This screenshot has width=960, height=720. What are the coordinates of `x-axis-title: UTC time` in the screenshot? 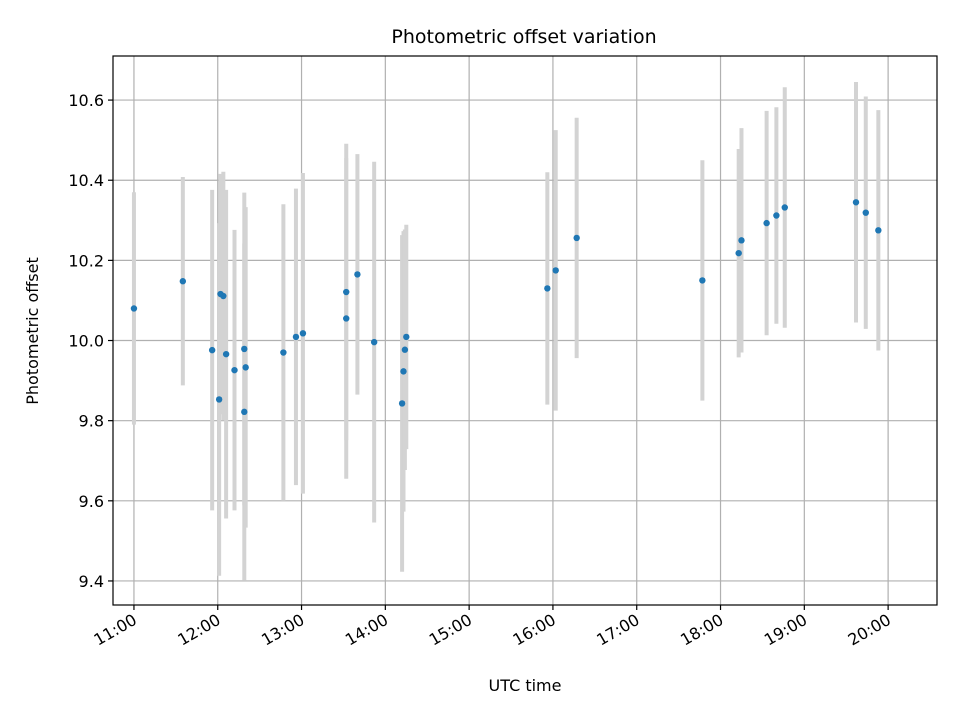 It's located at (525, 685).